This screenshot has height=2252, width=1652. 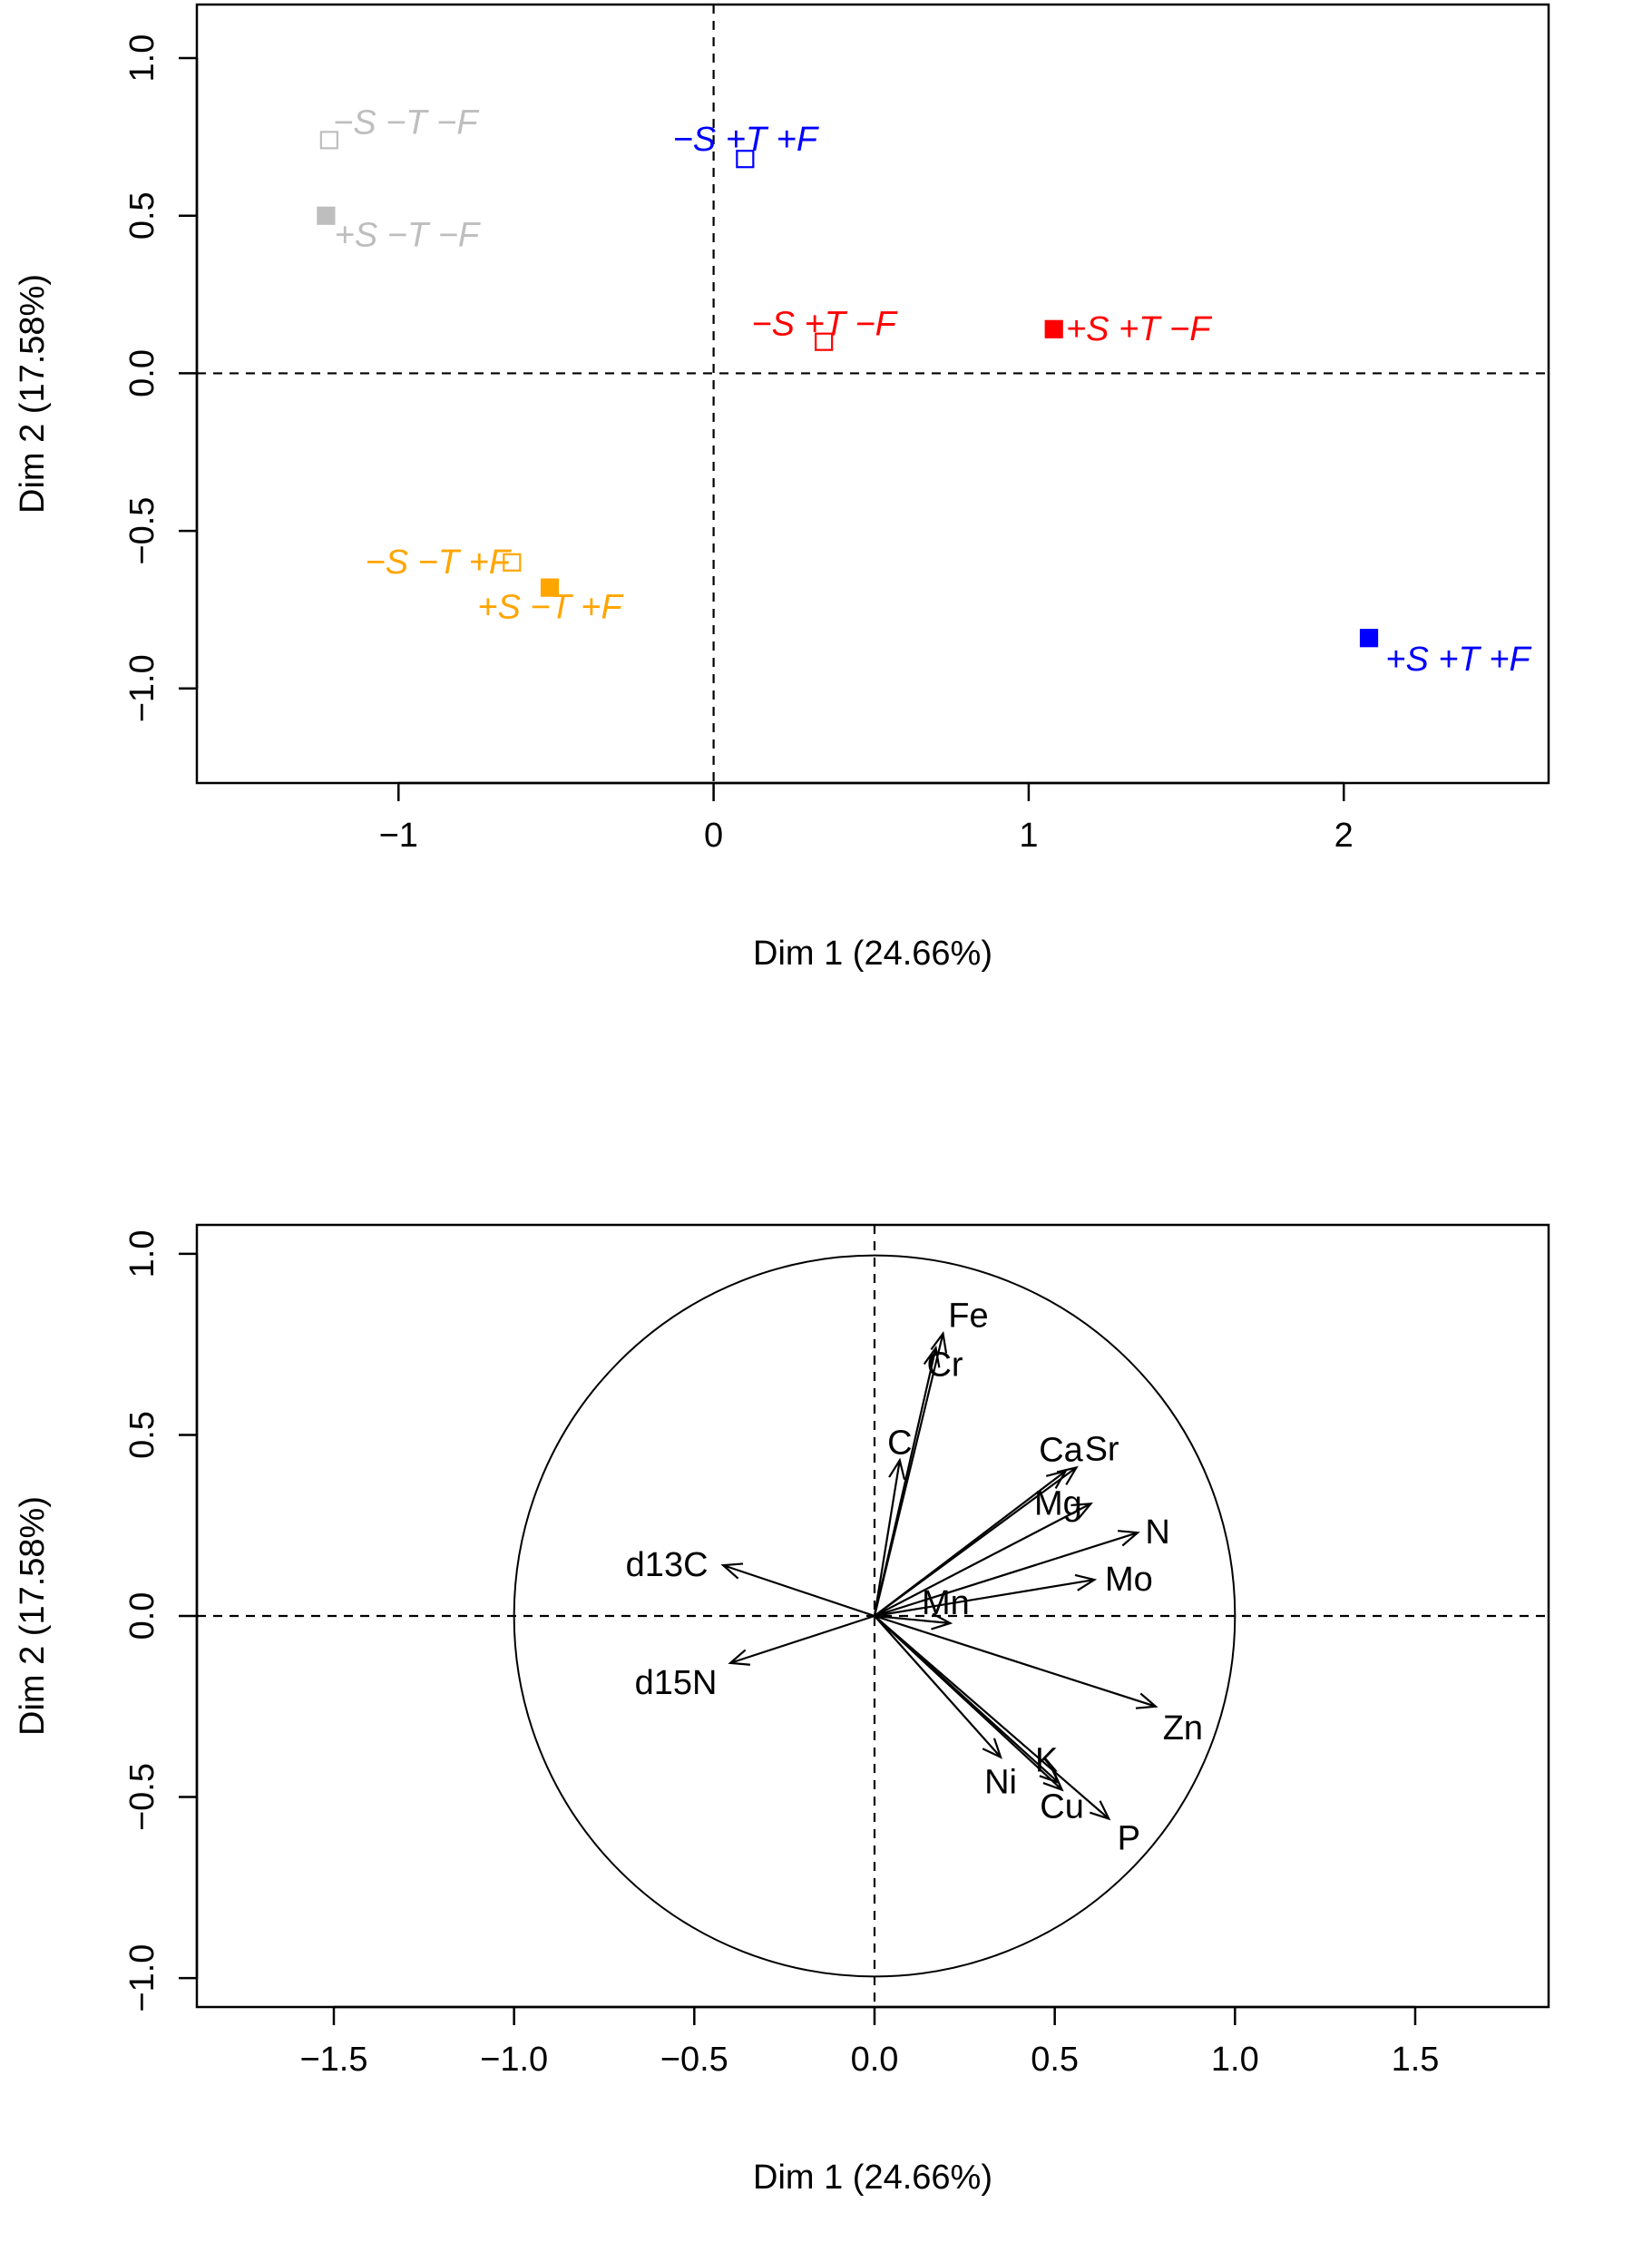 What do you see at coordinates (406, 122) in the screenshot?
I see `point-label: −S −T −F` at bounding box center [406, 122].